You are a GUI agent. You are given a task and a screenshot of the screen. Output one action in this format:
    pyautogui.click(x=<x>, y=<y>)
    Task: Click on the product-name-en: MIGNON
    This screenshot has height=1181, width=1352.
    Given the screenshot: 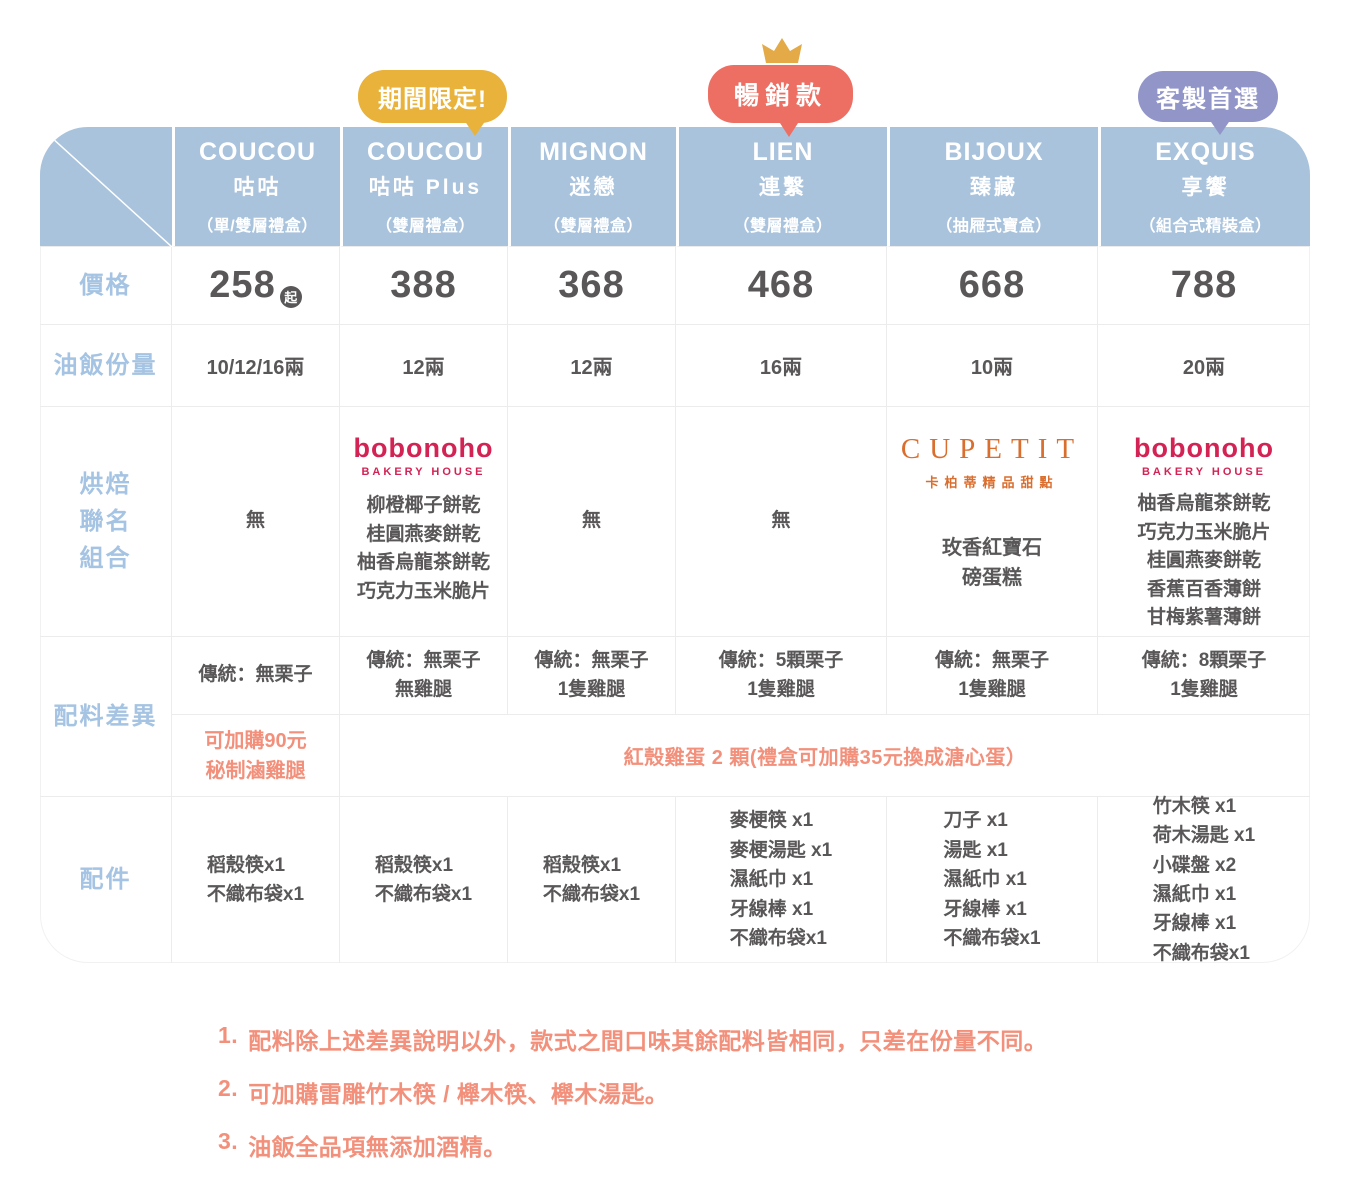 What is the action you would take?
    pyautogui.click(x=593, y=151)
    